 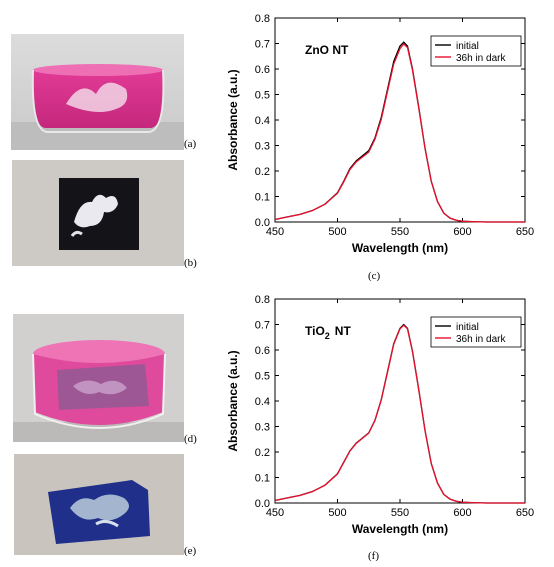 I want to click on photo-e-sample, so click(x=99, y=504).